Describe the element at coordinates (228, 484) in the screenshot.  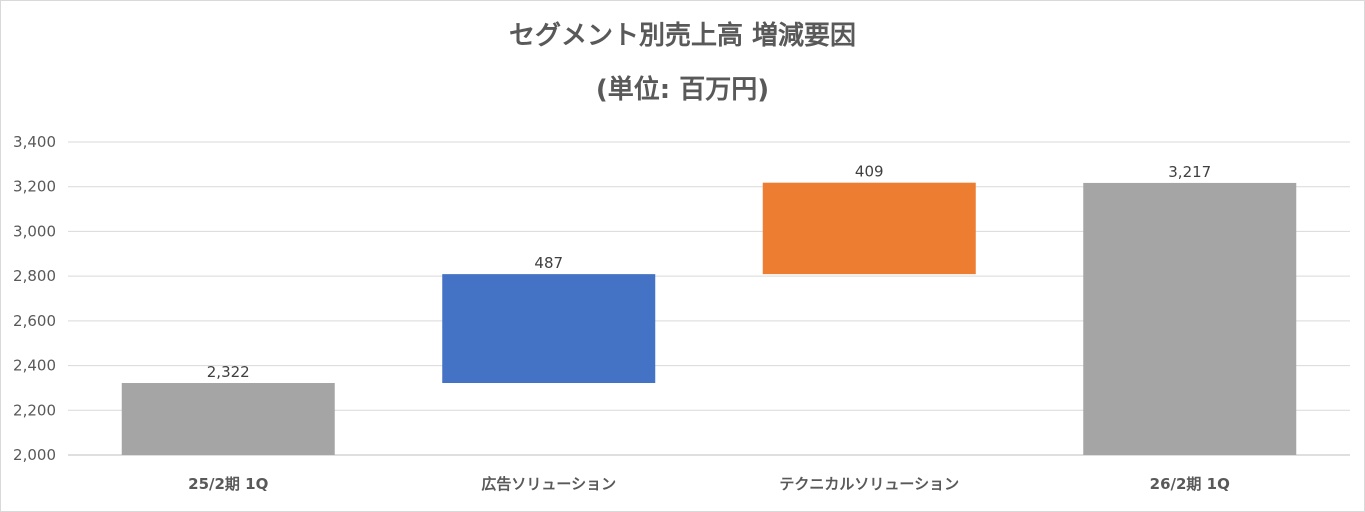
I see `category-label: 25/2期 1Q` at that location.